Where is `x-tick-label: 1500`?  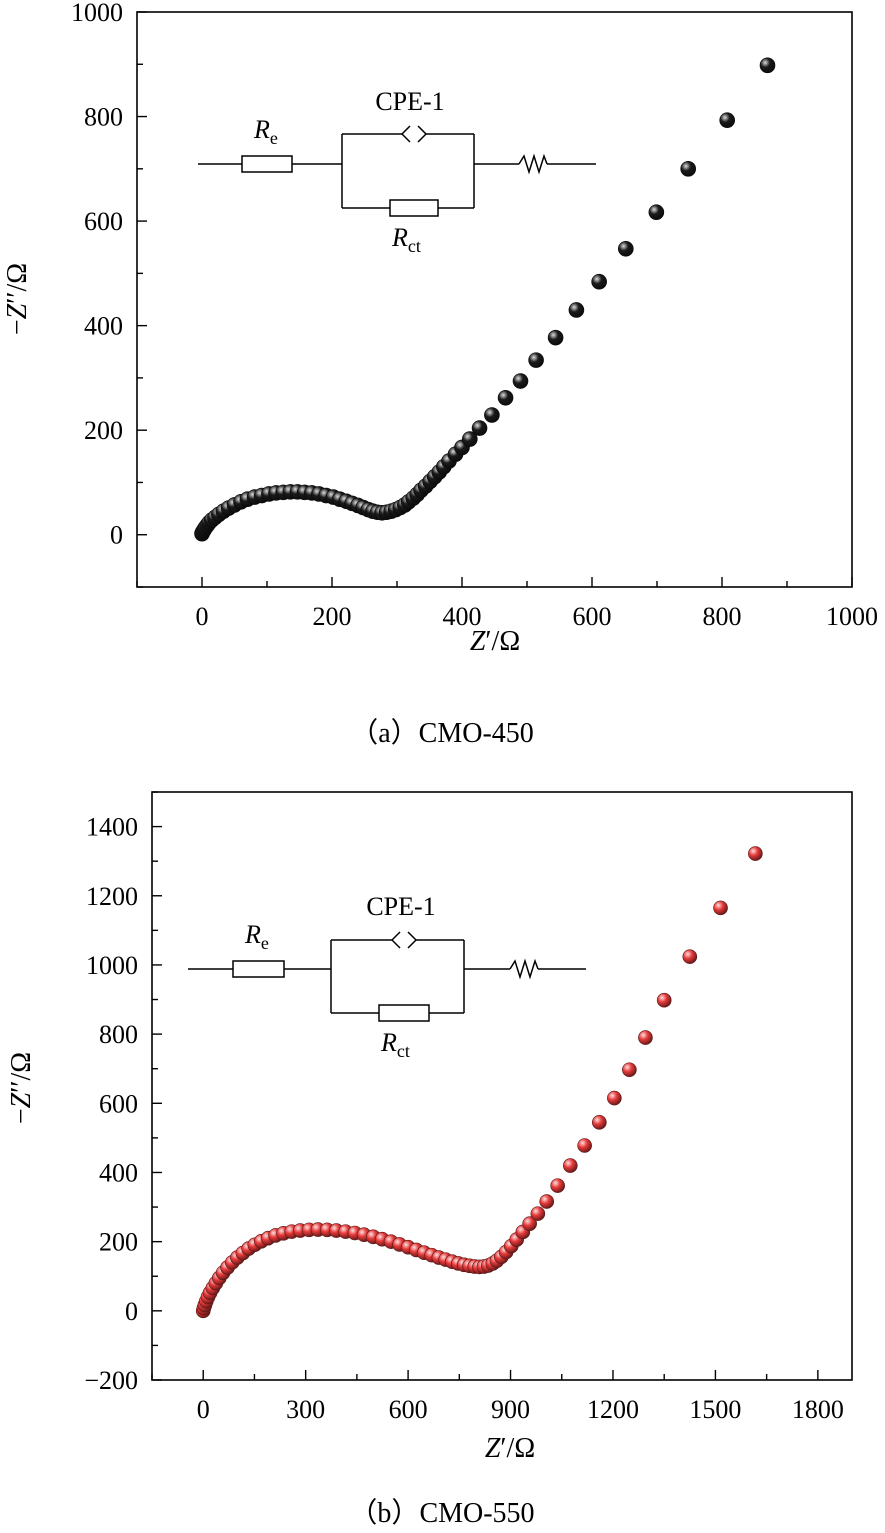 x-tick-label: 1500 is located at coordinates (715, 1409).